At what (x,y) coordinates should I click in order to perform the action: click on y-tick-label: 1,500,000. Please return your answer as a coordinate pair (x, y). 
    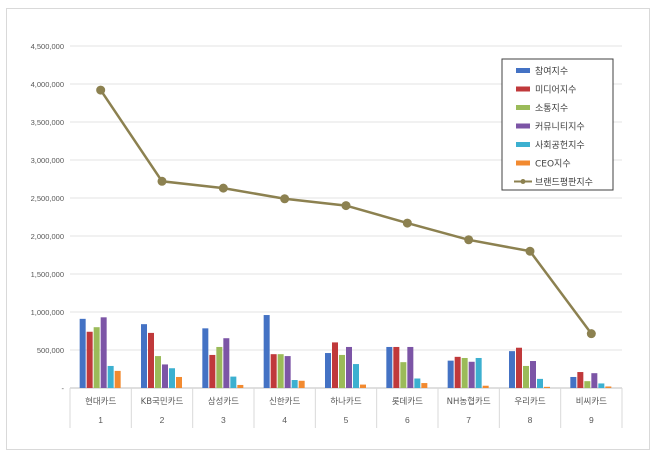
    Looking at the image, I should click on (47, 274).